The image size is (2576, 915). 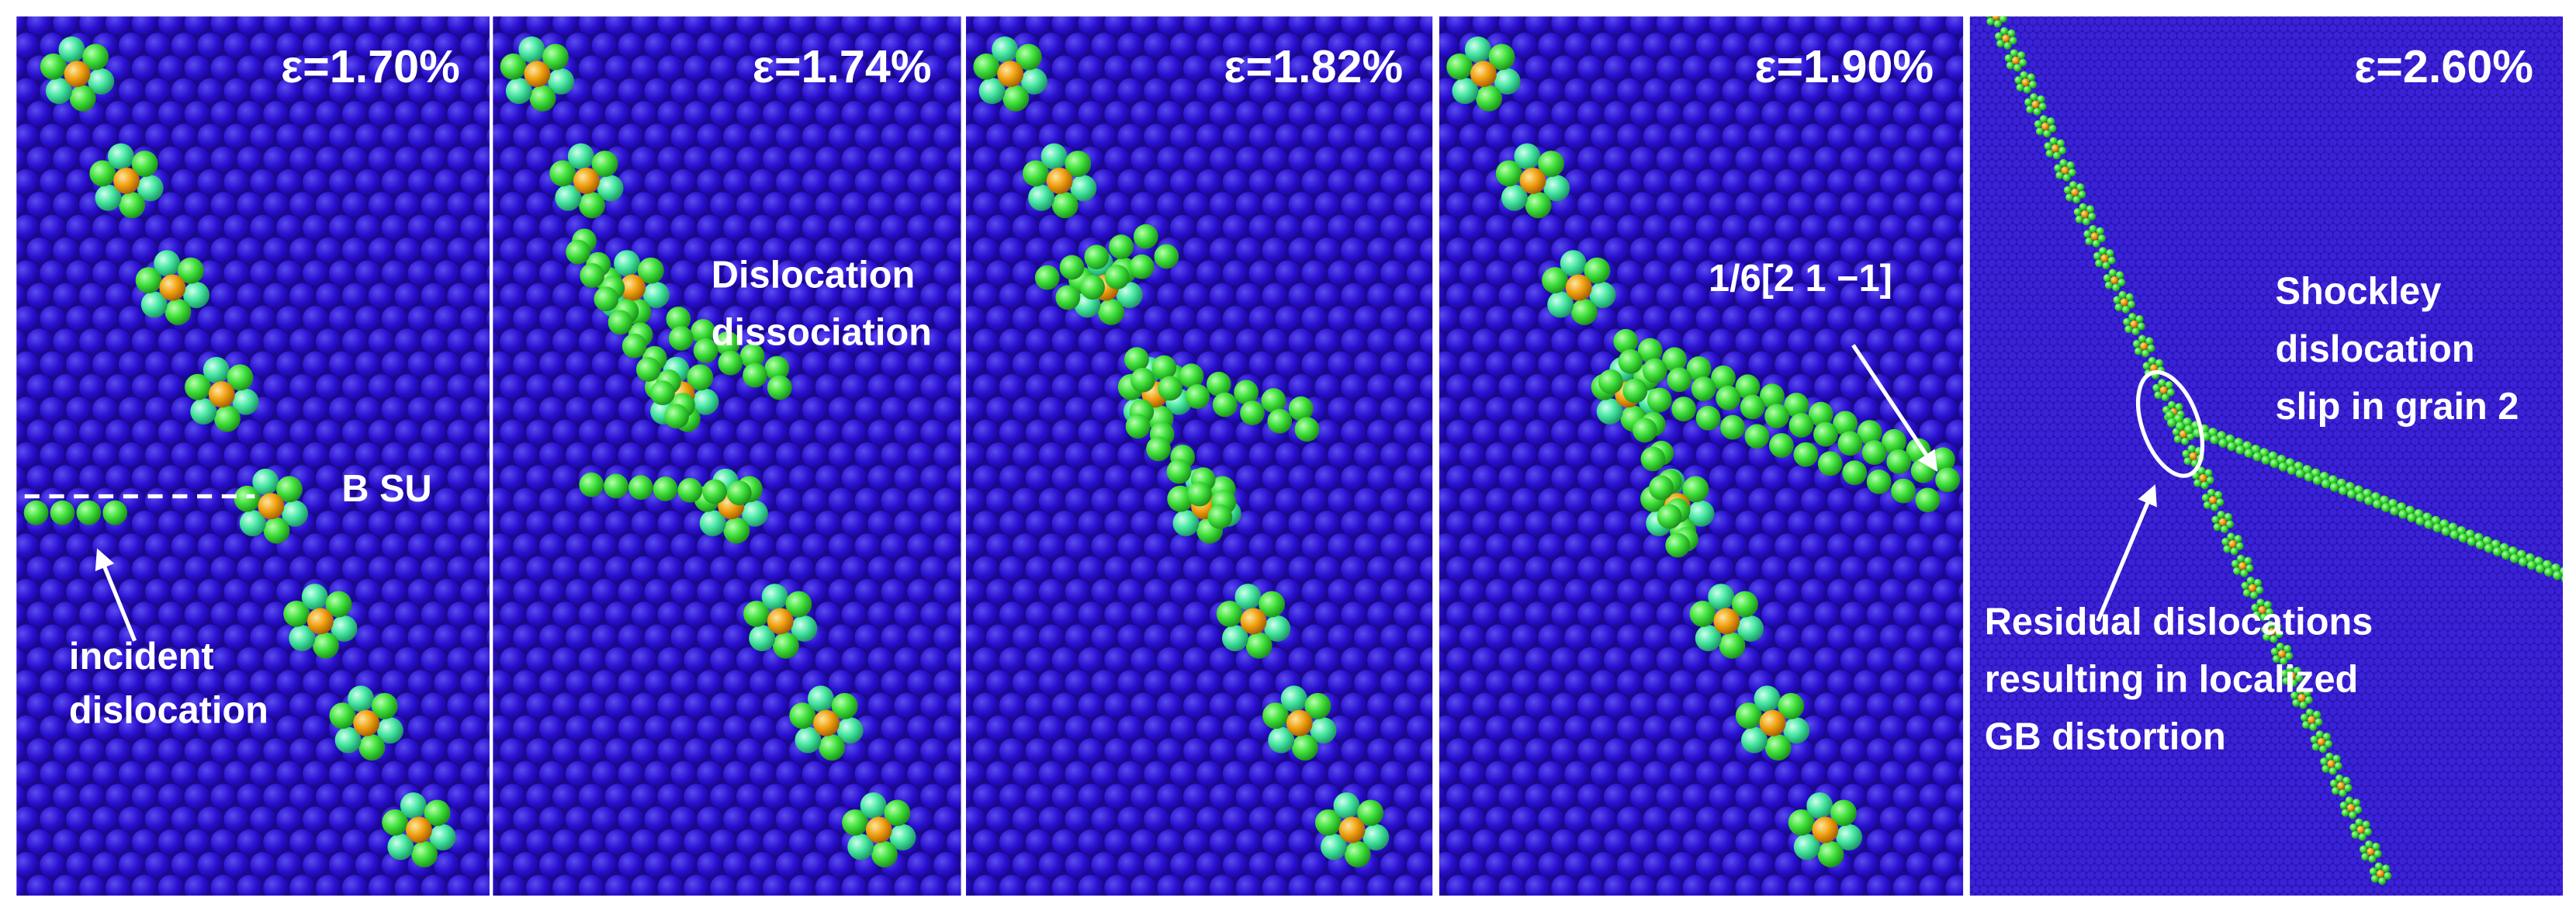 I want to click on strain-label: ε=1.70%, so click(x=370, y=66).